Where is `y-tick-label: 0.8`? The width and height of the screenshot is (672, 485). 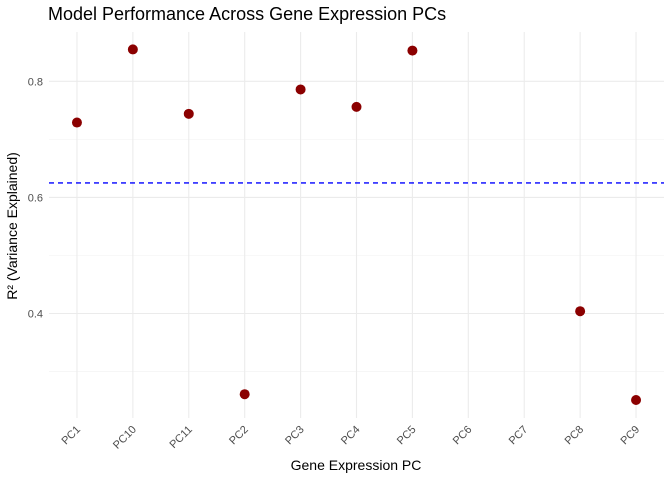
y-tick-label: 0.8 is located at coordinates (35, 82).